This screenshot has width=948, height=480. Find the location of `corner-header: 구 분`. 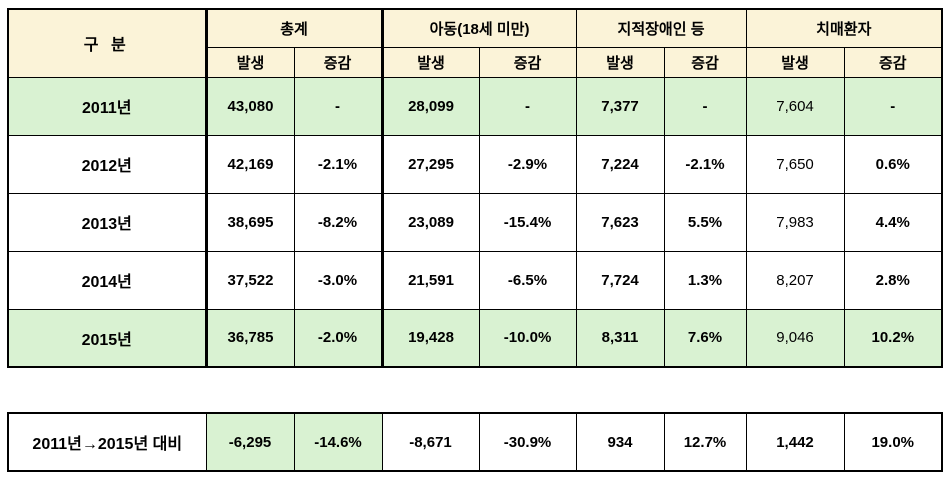

corner-header: 구 분 is located at coordinates (107, 43).